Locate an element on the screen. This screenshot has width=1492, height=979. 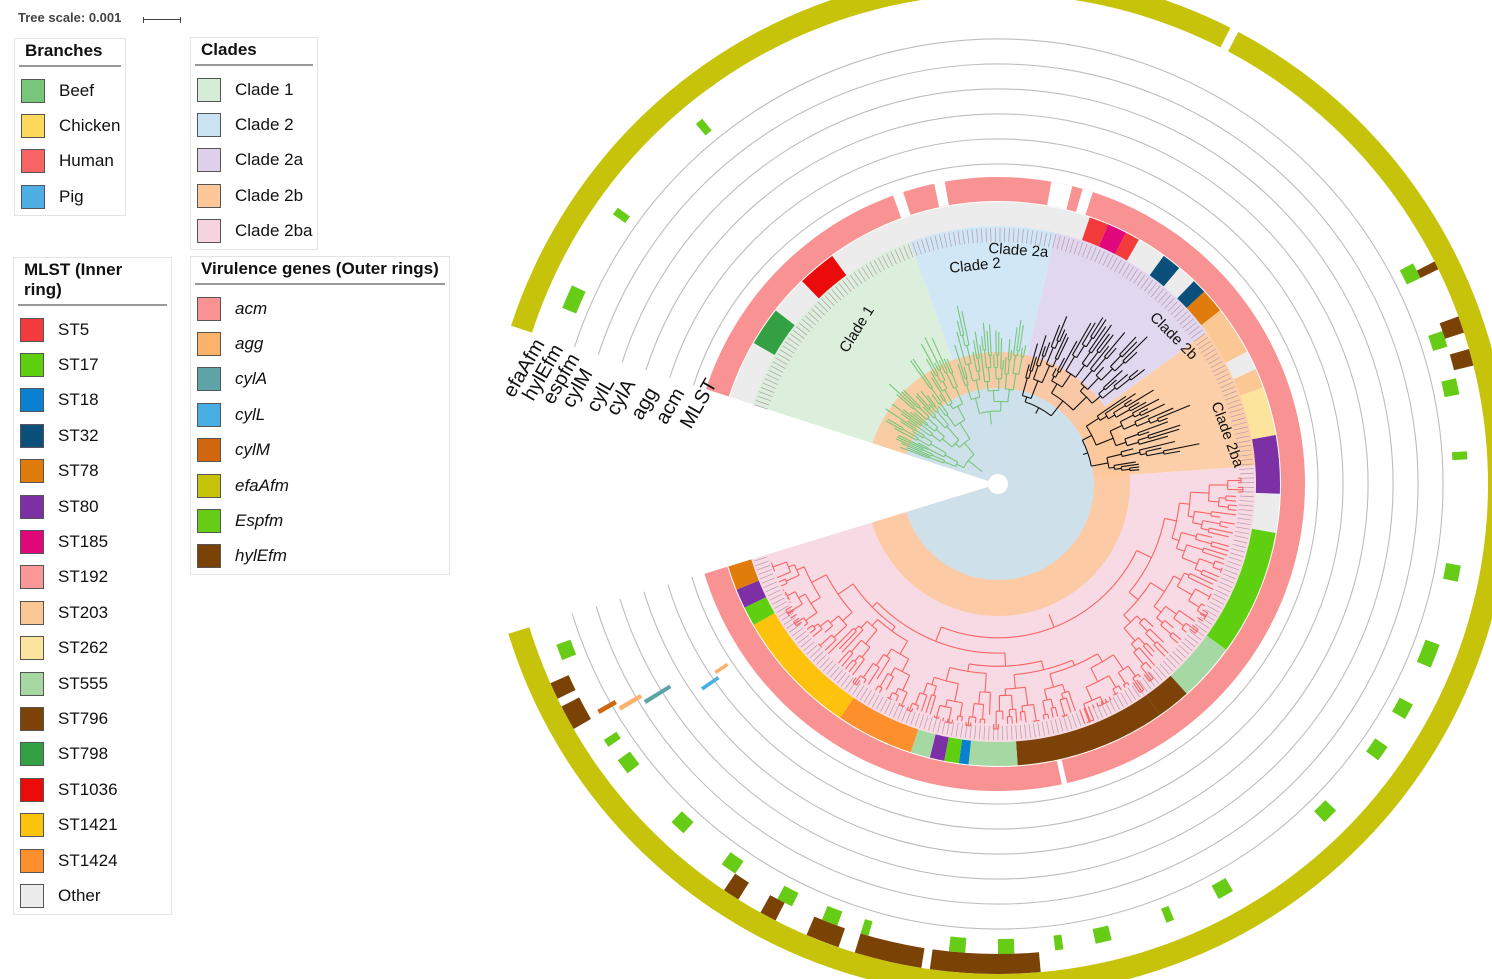
gene-mark is located at coordinates (657, 694).